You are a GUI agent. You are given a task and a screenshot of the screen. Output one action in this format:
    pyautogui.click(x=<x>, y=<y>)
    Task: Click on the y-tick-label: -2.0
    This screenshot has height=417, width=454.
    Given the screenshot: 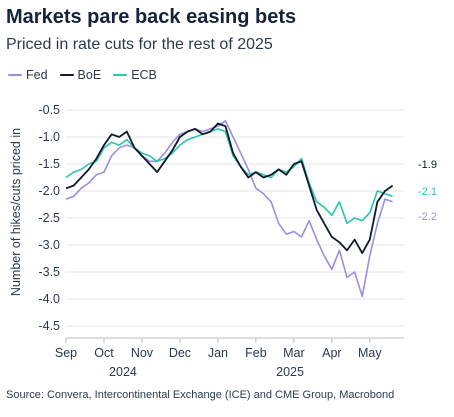 What is the action you would take?
    pyautogui.click(x=49, y=191)
    